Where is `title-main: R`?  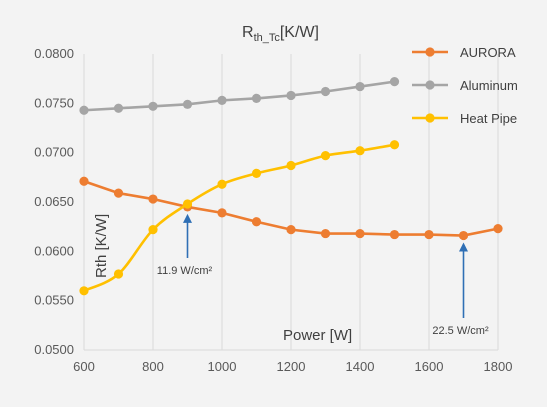 title-main: R is located at coordinates (248, 32).